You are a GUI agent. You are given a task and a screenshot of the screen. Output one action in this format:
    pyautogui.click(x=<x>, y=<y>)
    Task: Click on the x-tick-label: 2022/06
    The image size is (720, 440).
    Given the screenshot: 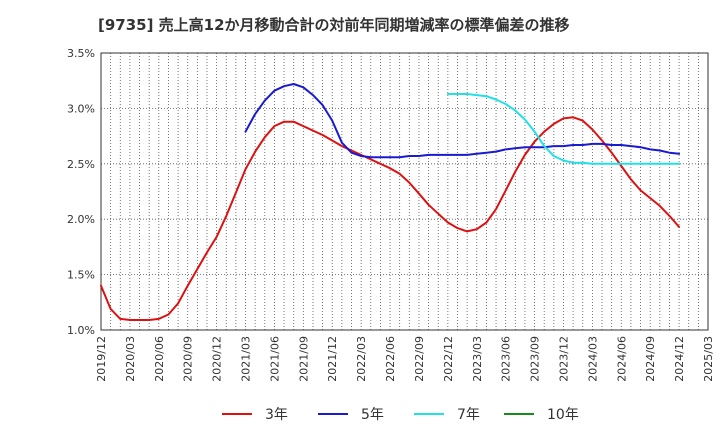 What is the action you would take?
    pyautogui.click(x=390, y=359)
    